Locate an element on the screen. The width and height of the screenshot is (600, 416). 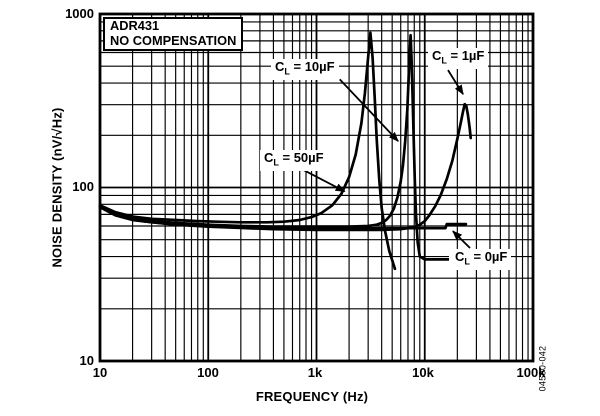
y-tick-10: 10 is located at coordinates (86, 360).